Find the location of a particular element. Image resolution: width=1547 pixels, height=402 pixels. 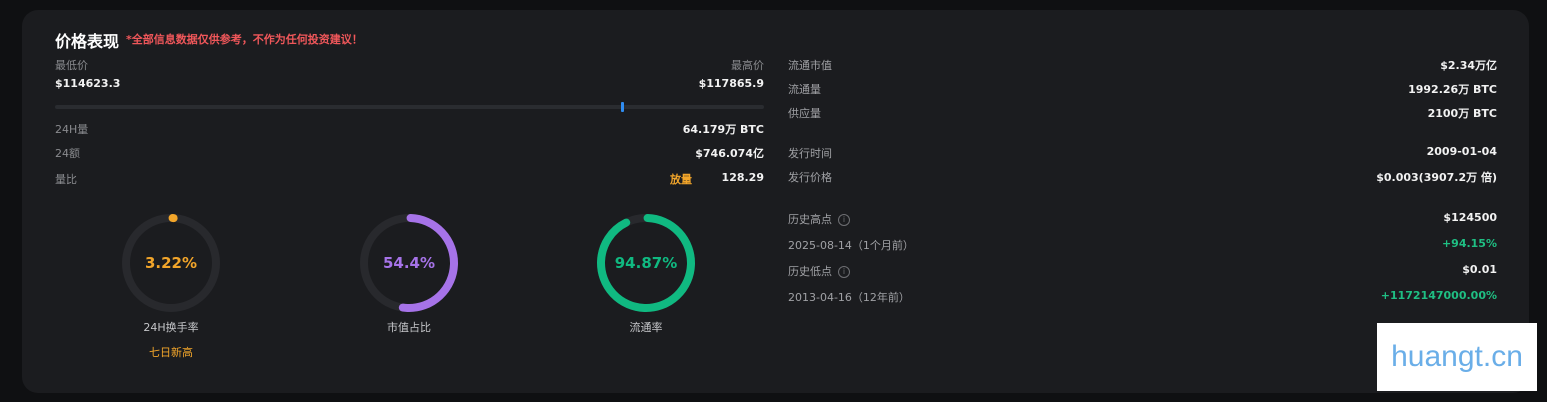

gauge-dominance: 54.4% is located at coordinates (409, 263).